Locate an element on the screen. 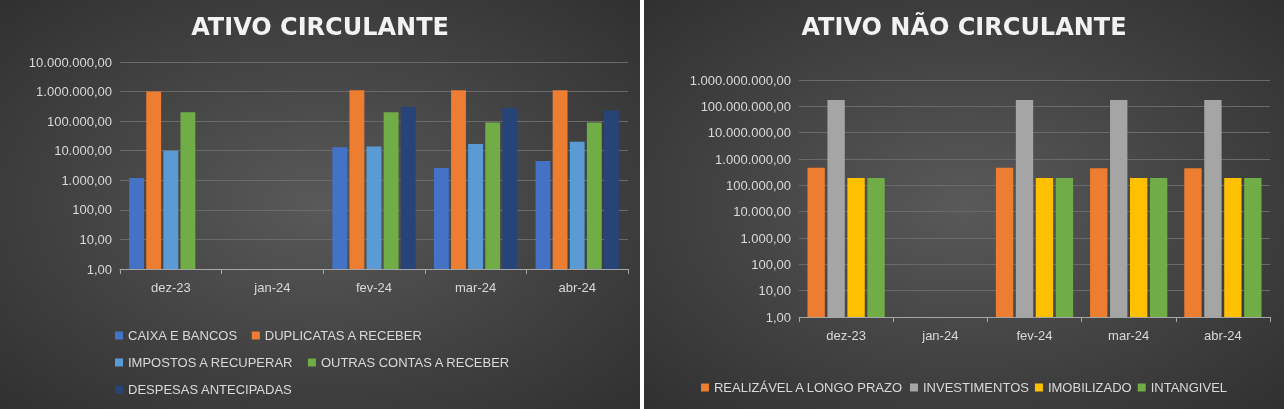  y-tick-label: 1.000.000.000,00 is located at coordinates (740, 80).